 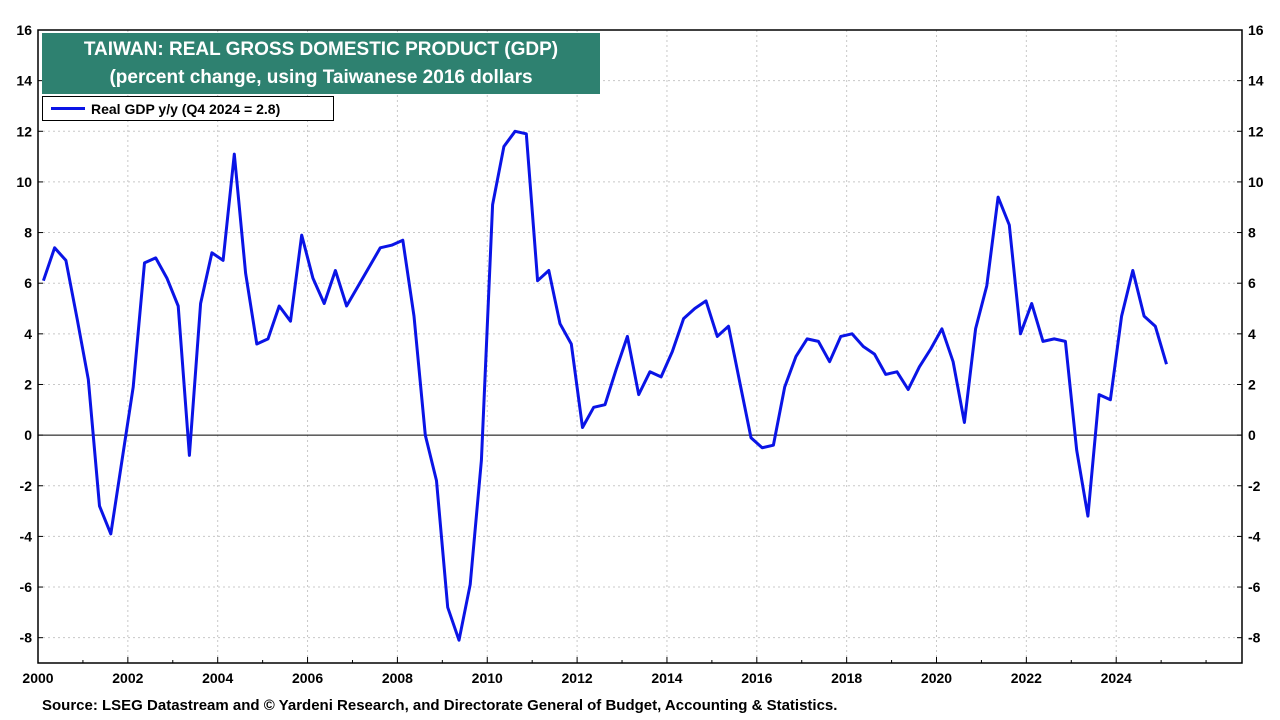 What do you see at coordinates (28, 233) in the screenshot?
I see `y-tick-label-left: 8` at bounding box center [28, 233].